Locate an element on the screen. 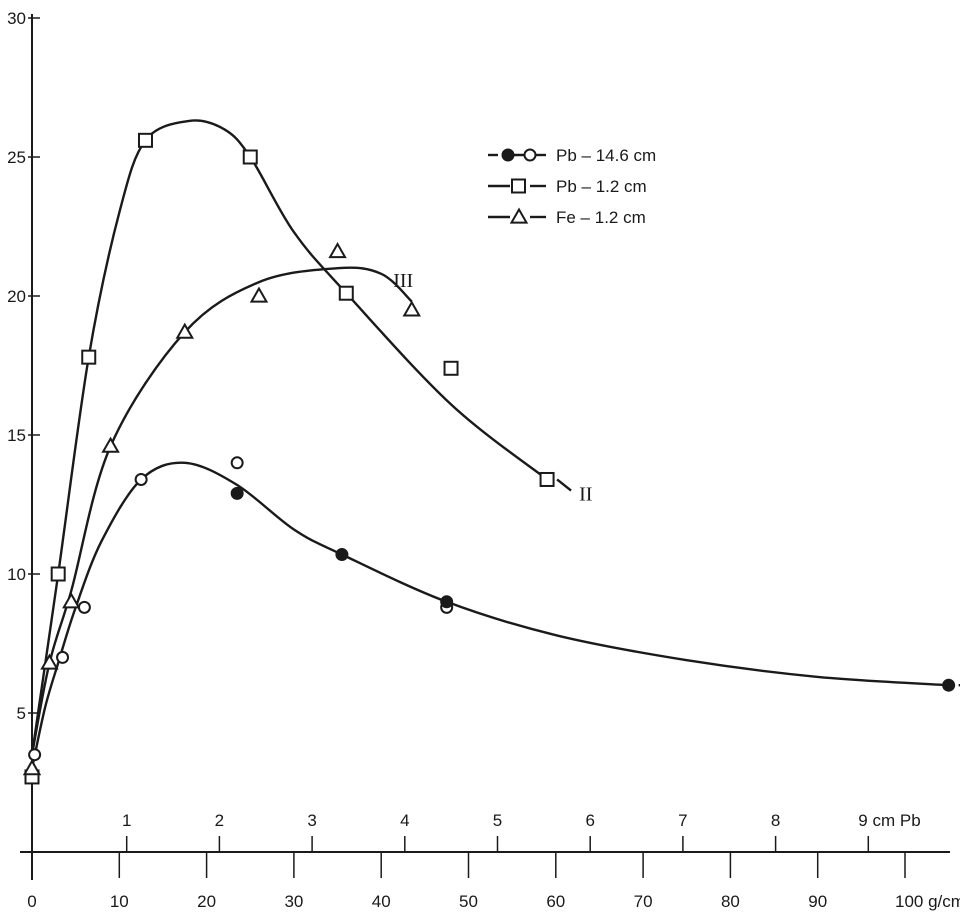 The image size is (960, 920). legend-label: Pb – 14.6 cm is located at coordinates (606, 155).